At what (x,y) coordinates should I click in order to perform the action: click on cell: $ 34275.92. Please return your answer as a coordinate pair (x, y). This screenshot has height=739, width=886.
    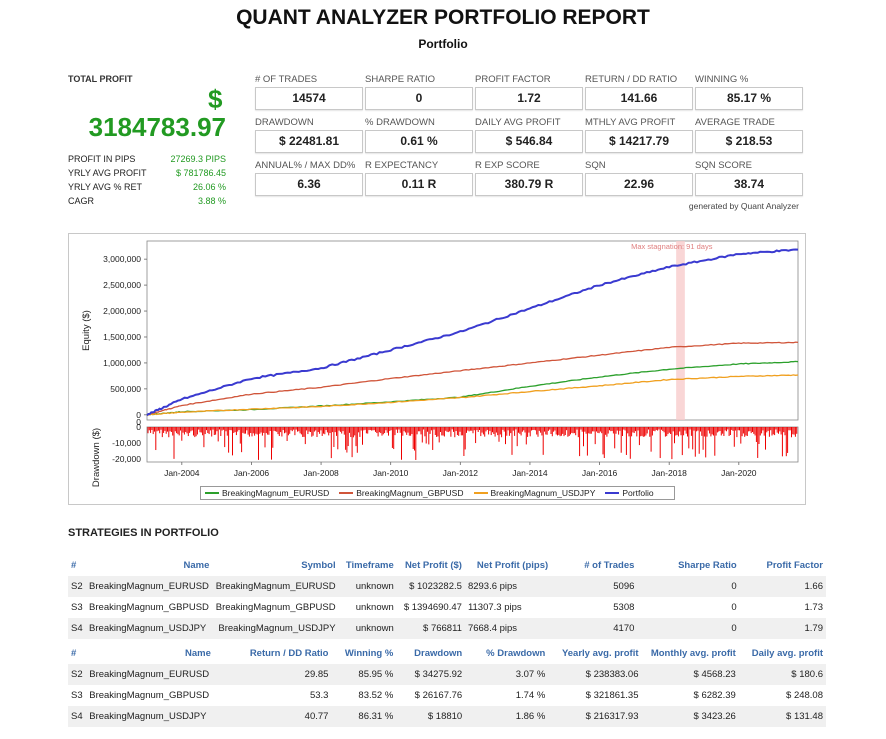
    Looking at the image, I should click on (431, 674).